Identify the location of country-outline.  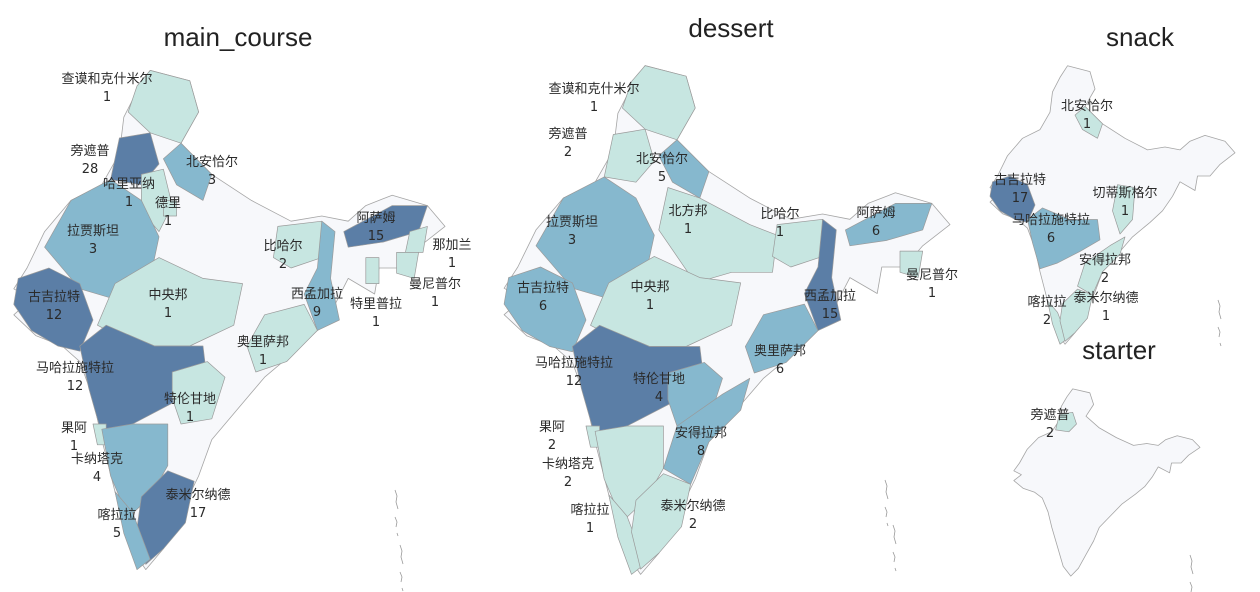
(1107, 482).